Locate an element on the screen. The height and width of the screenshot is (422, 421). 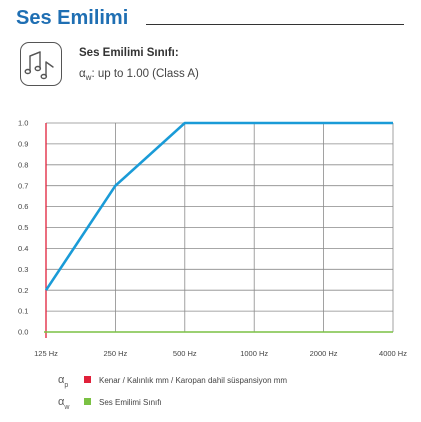
alpha-subscript: w is located at coordinates (88, 77).